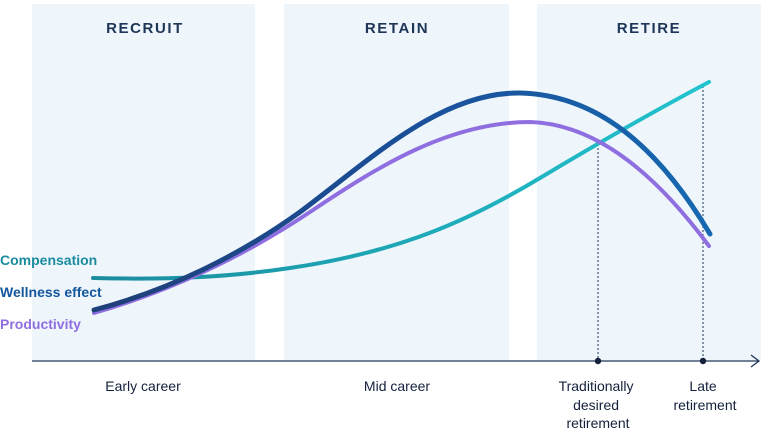 The width and height of the screenshot is (768, 431). What do you see at coordinates (649, 28) in the screenshot?
I see `phase-label-retire: RETIRE` at bounding box center [649, 28].